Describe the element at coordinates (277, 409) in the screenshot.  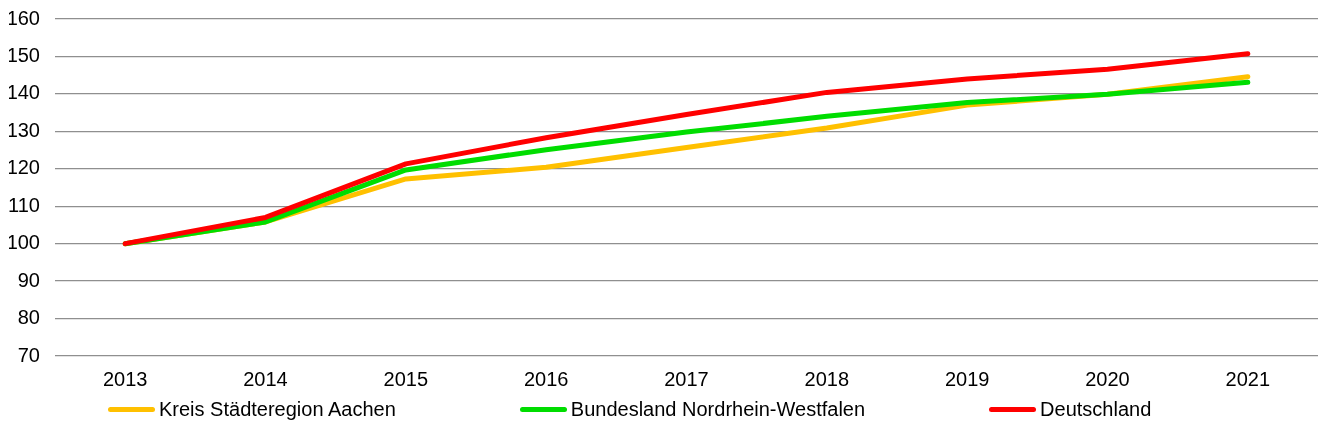
I see `legend-label: Kreis Städteregion Aachen` at that location.